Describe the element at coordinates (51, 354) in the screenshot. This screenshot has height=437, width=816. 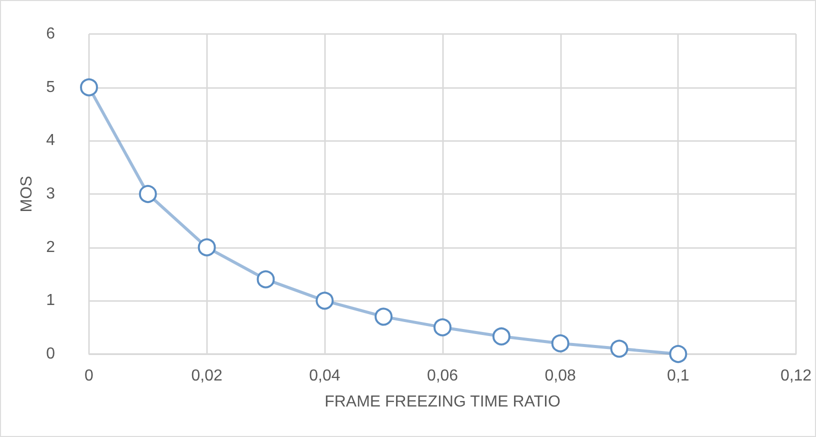
I see `y-tick-label: 0` at that location.